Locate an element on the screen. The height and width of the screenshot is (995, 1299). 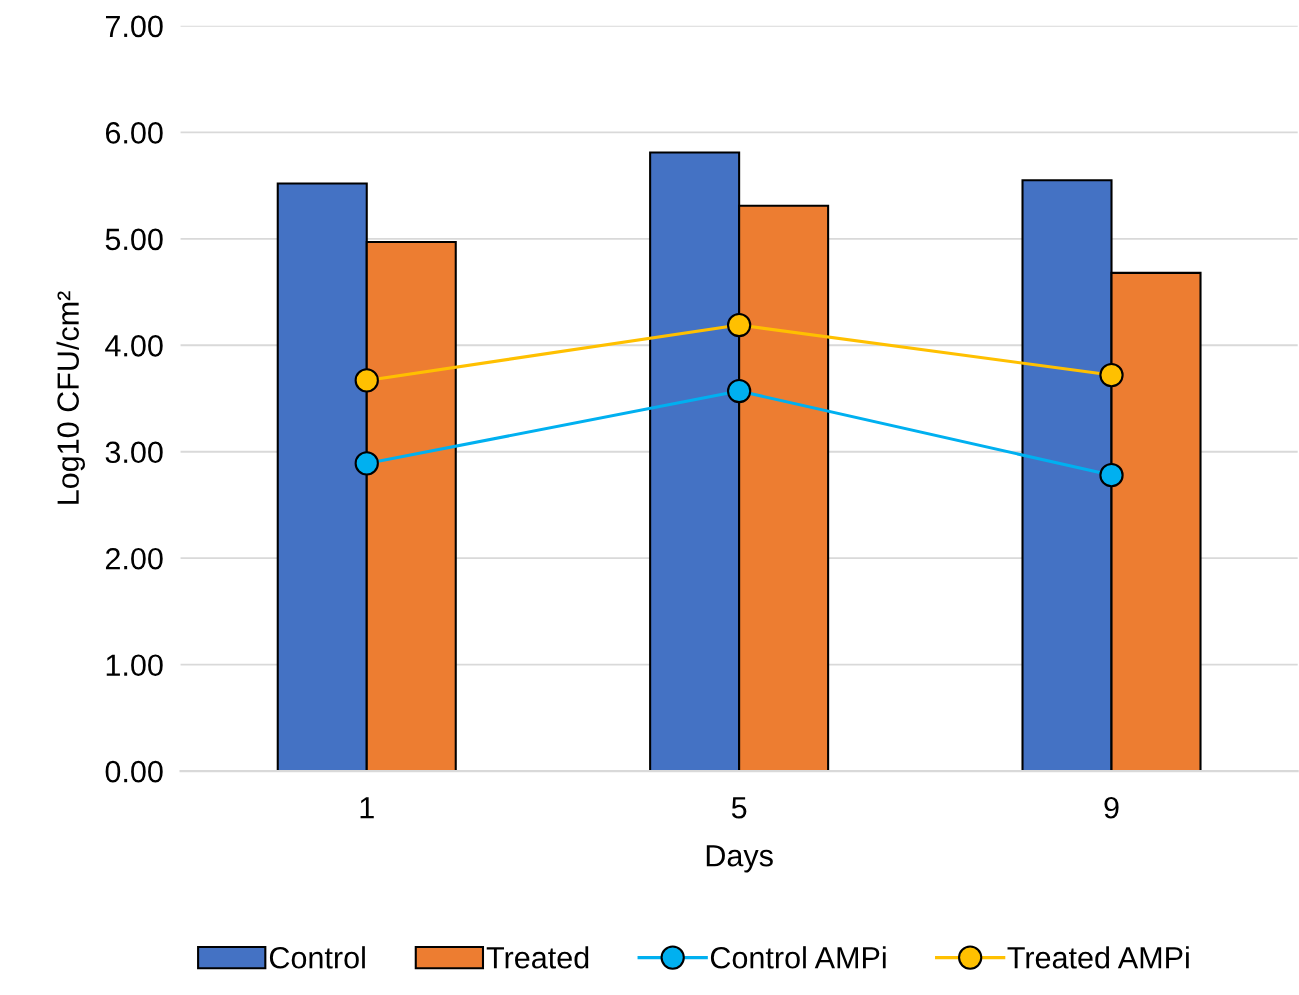
x-tick-label: 5 is located at coordinates (739, 808).